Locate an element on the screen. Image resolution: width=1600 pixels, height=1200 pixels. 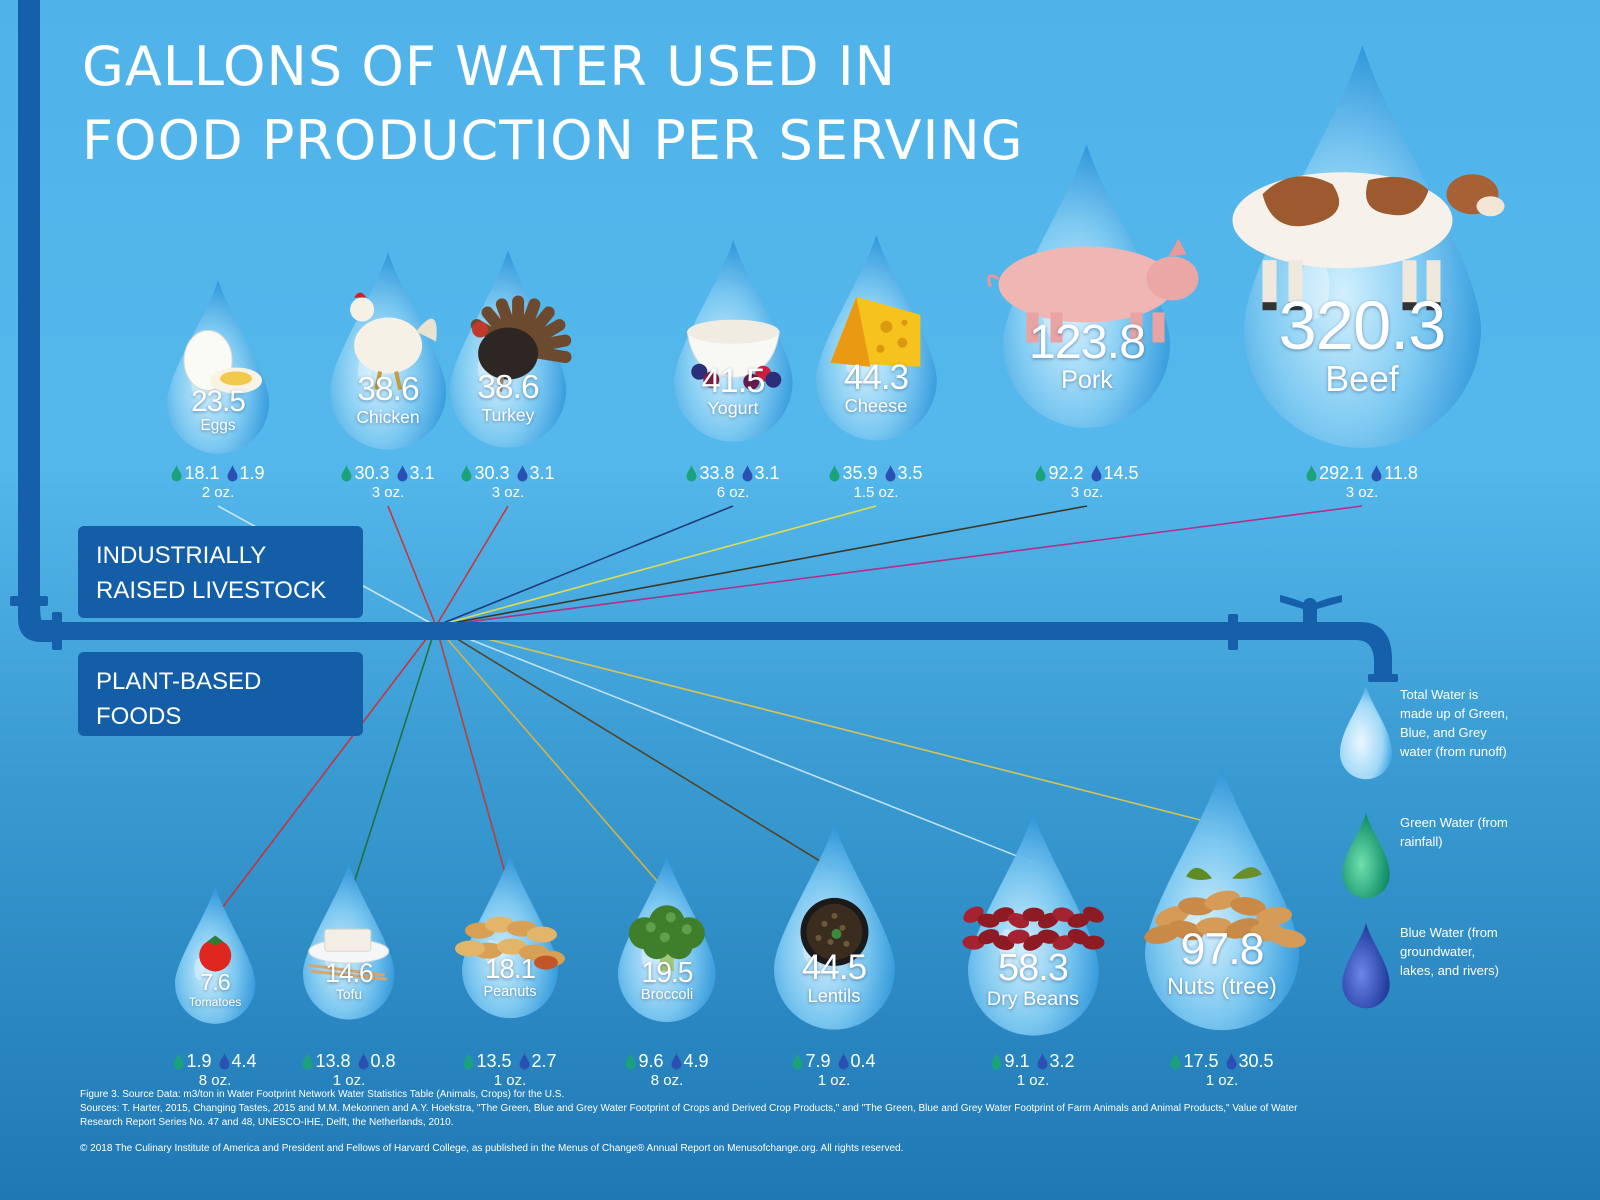
total-gallons: 19.5 is located at coordinates (667, 971).